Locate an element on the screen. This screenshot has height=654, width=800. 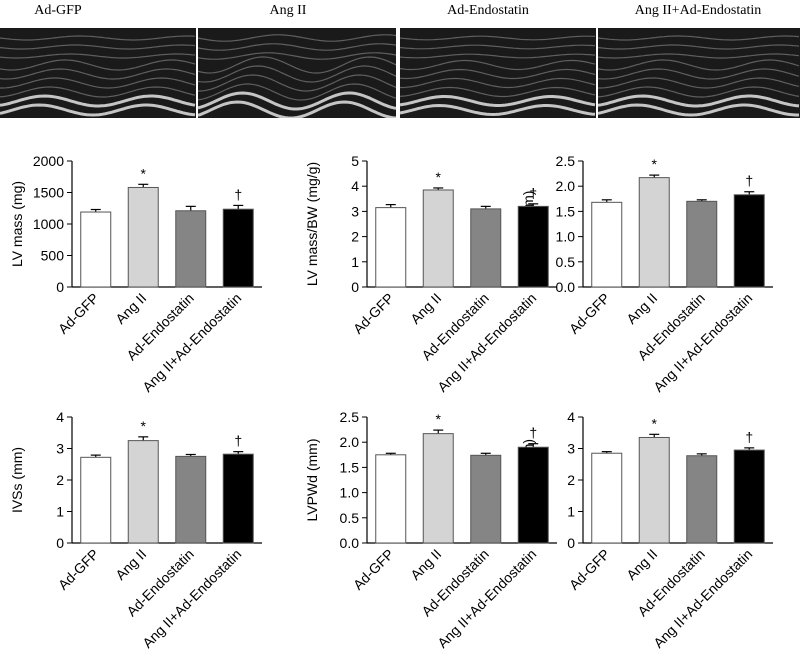
y-axis-label: LVPWd (mm) is located at coordinates (312, 480).